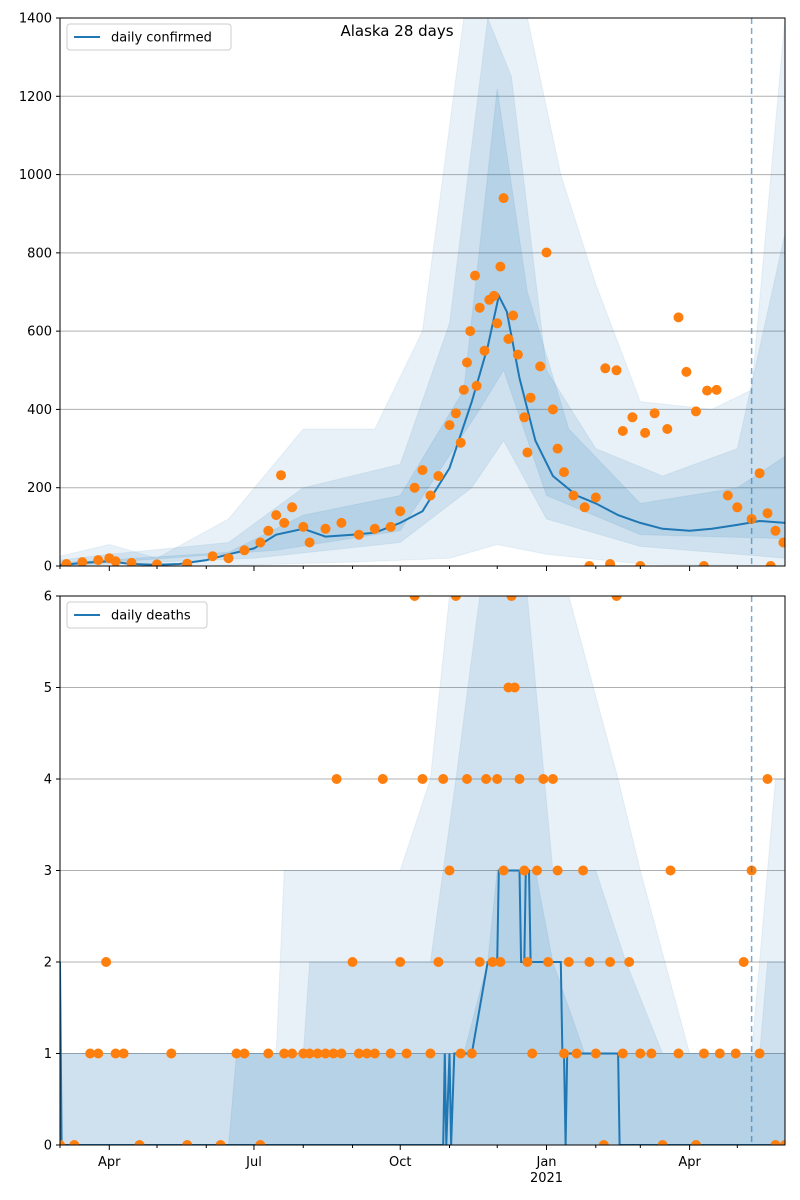 This screenshot has height=1200, width=800. Describe the element at coordinates (545, 1162) in the screenshot. I see `x-tick-label: Jan` at that location.